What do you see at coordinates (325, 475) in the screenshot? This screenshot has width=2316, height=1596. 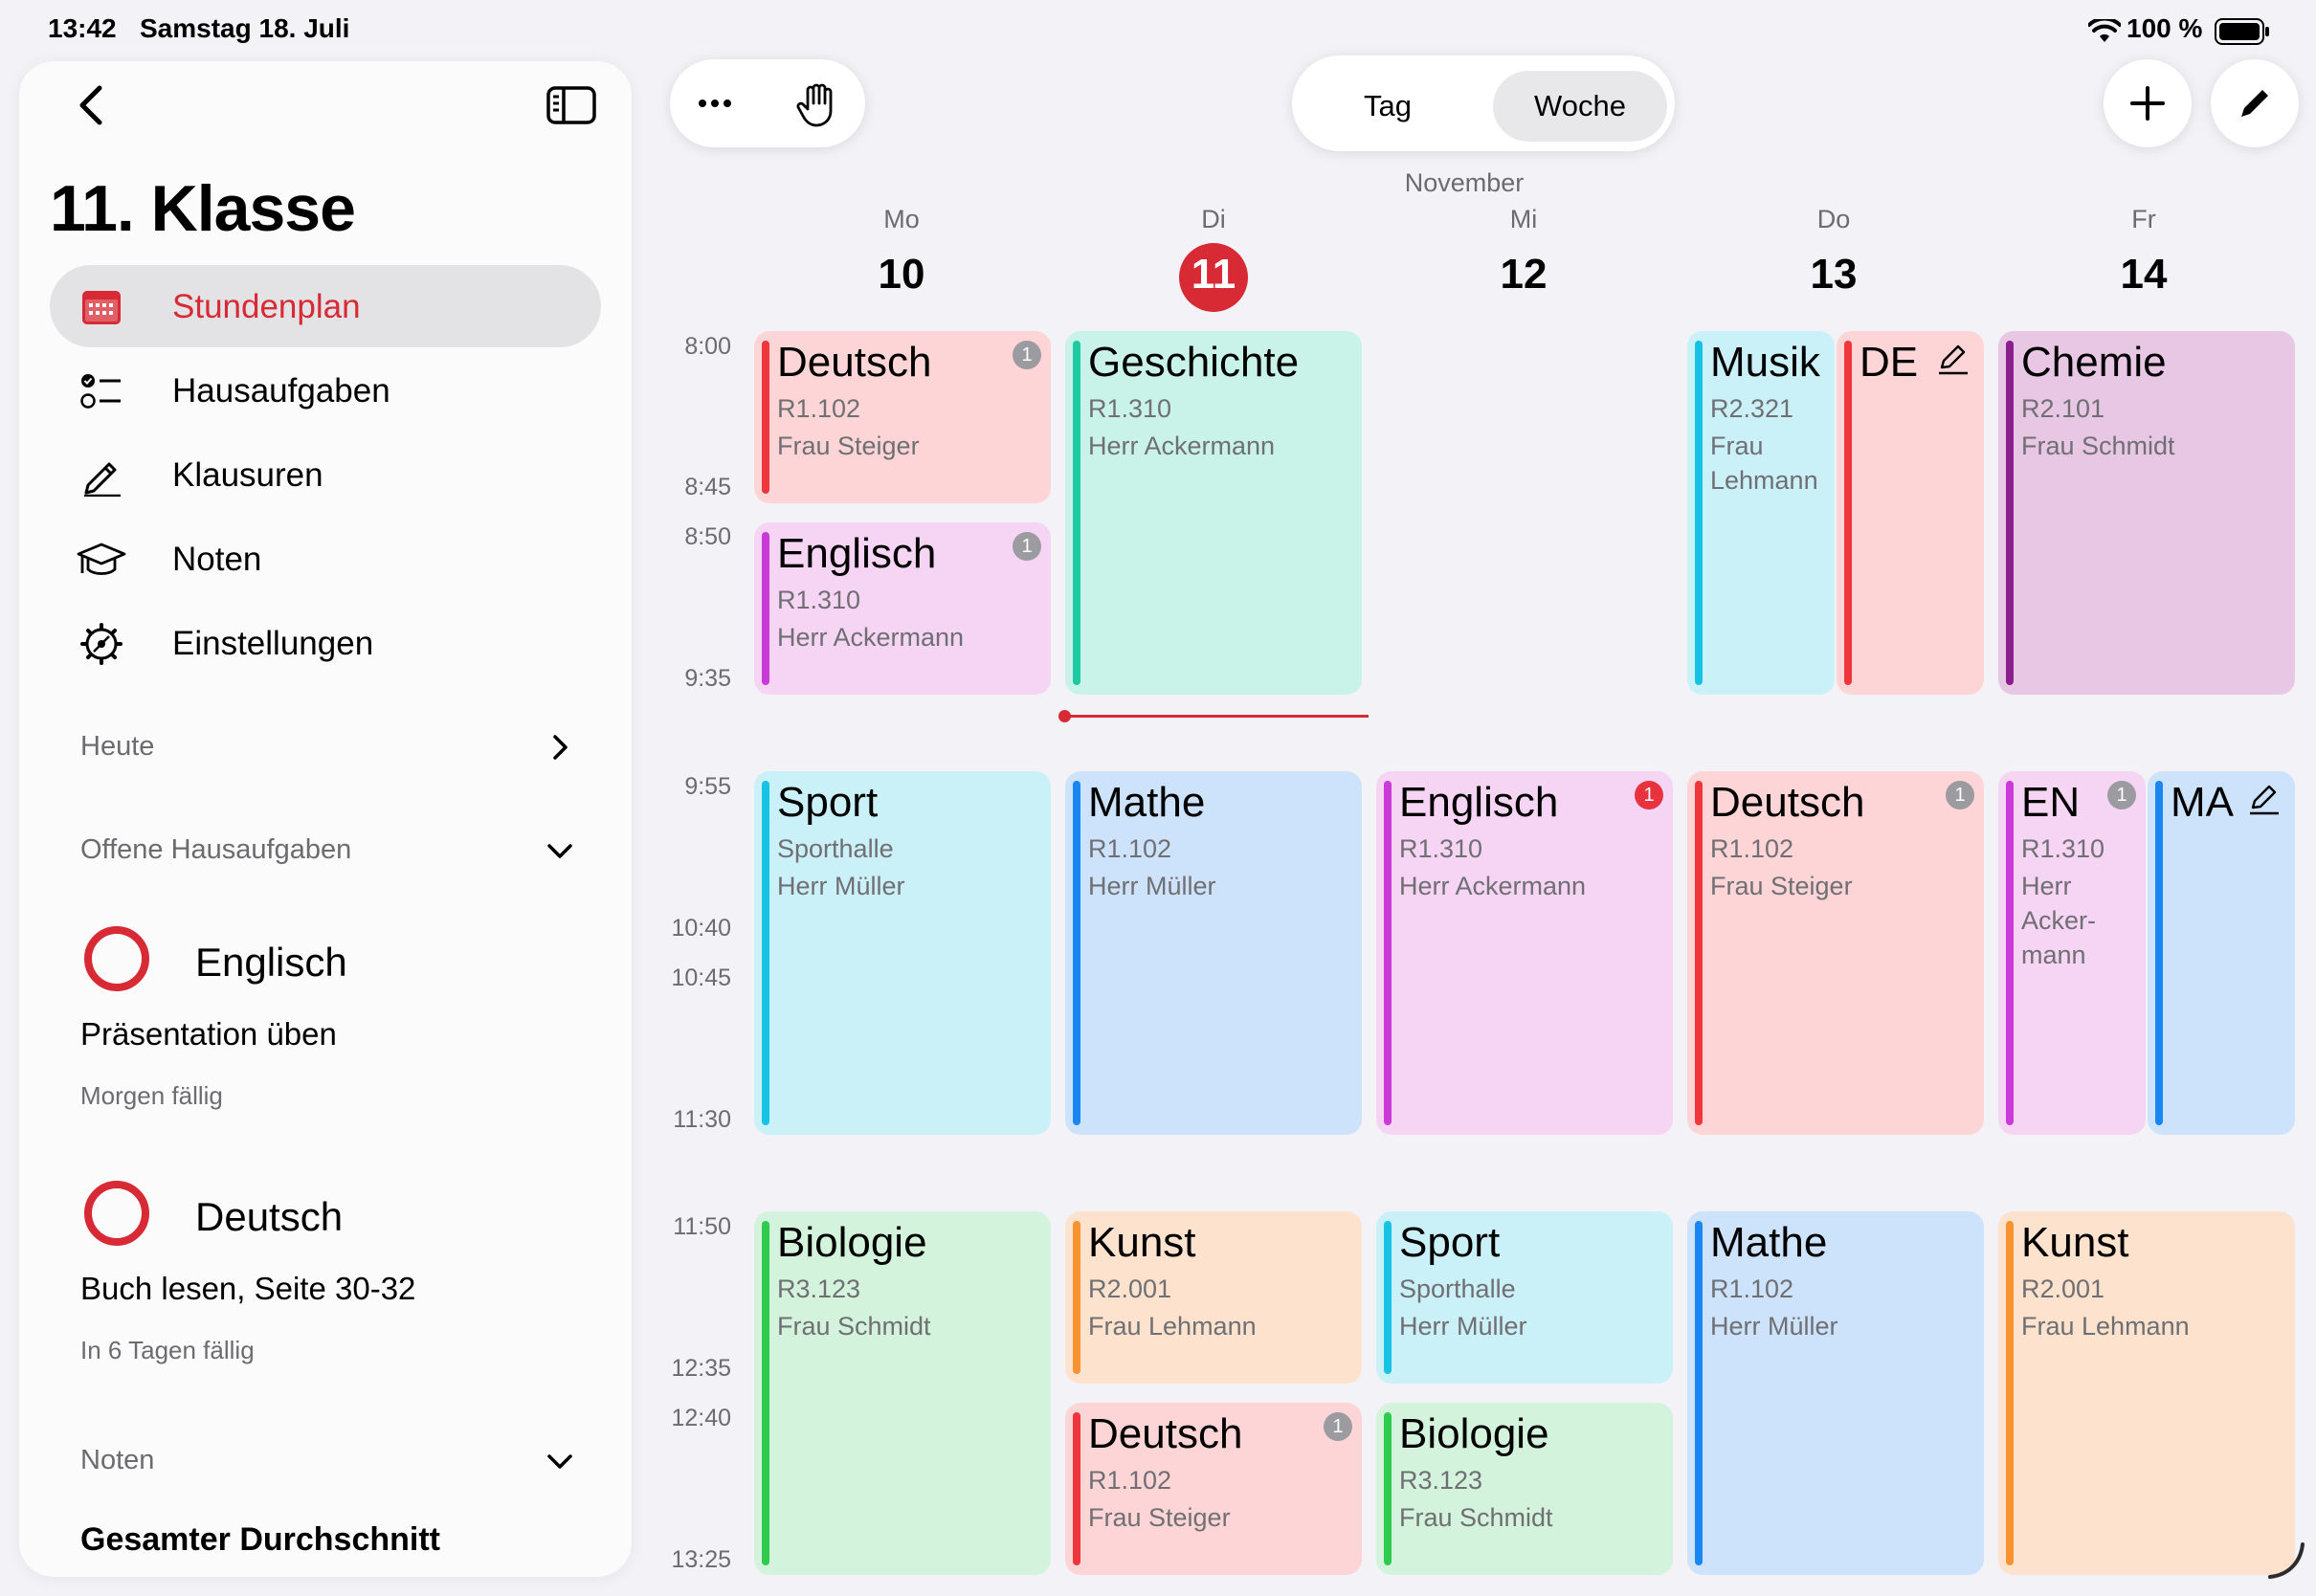 I see `sidebar-item-klausuren: Klausuren` at bounding box center [325, 475].